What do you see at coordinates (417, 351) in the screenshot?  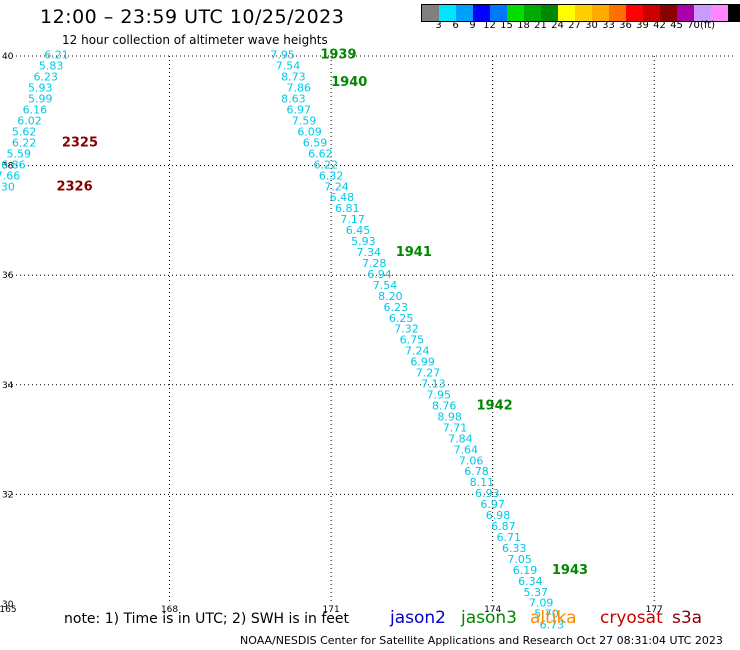 I see `swh-value-label: 7.24` at bounding box center [417, 351].